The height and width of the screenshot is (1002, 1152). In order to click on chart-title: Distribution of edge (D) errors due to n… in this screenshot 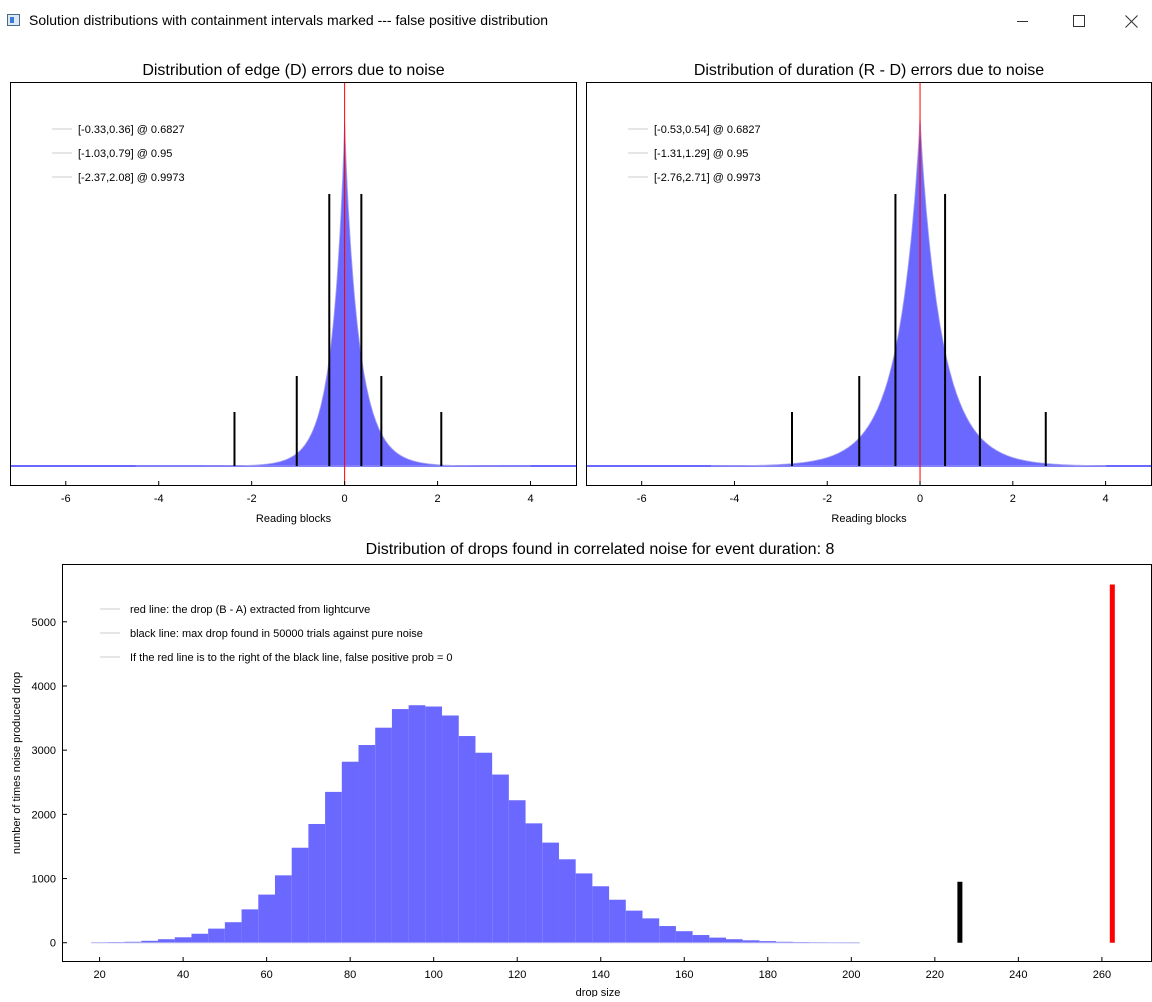, I will do `click(293, 70)`.